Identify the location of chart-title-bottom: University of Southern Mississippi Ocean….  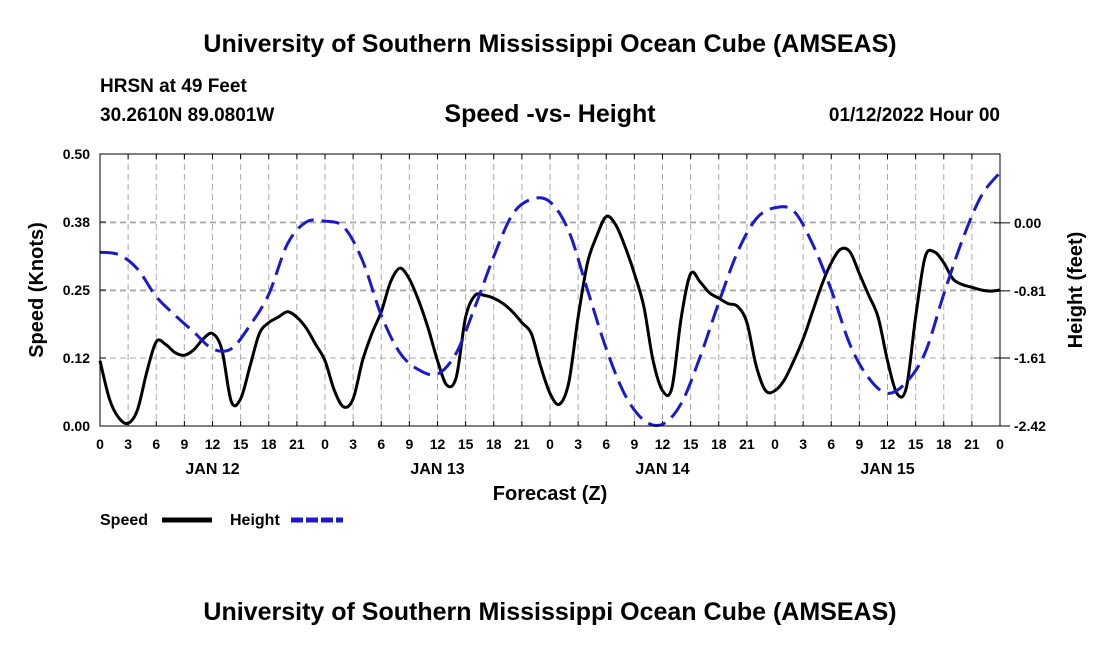
(550, 612).